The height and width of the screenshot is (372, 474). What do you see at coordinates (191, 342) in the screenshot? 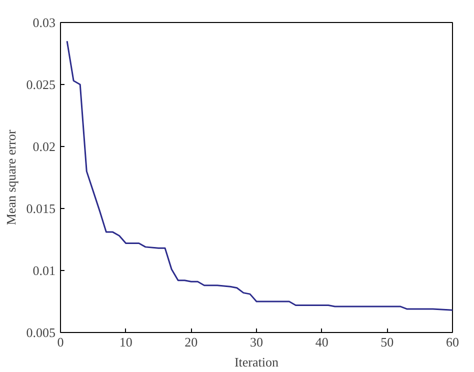
I see `x-tick-label: 20` at bounding box center [191, 342].